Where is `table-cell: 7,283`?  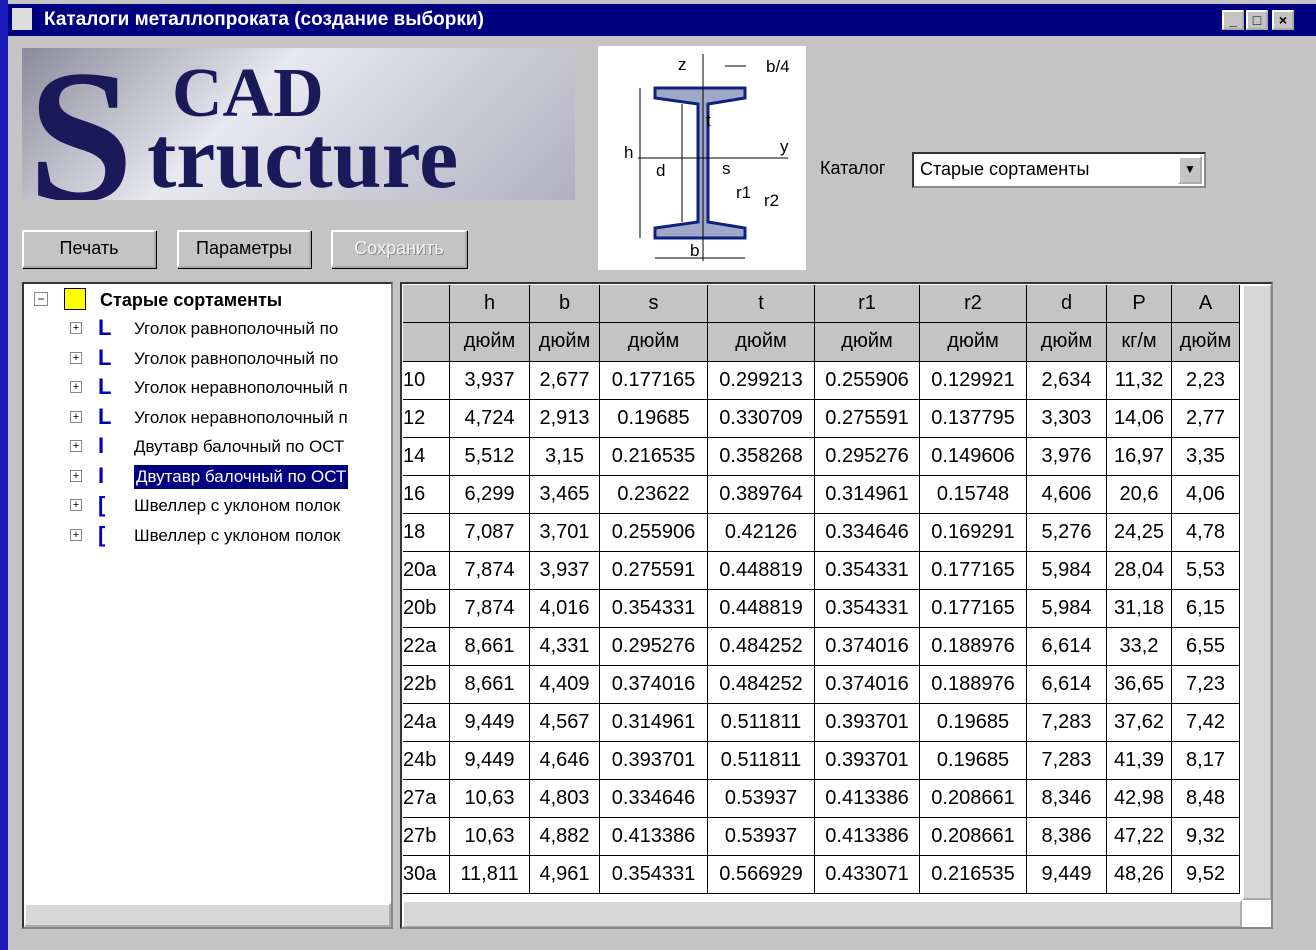 table-cell: 7,283 is located at coordinates (1067, 761).